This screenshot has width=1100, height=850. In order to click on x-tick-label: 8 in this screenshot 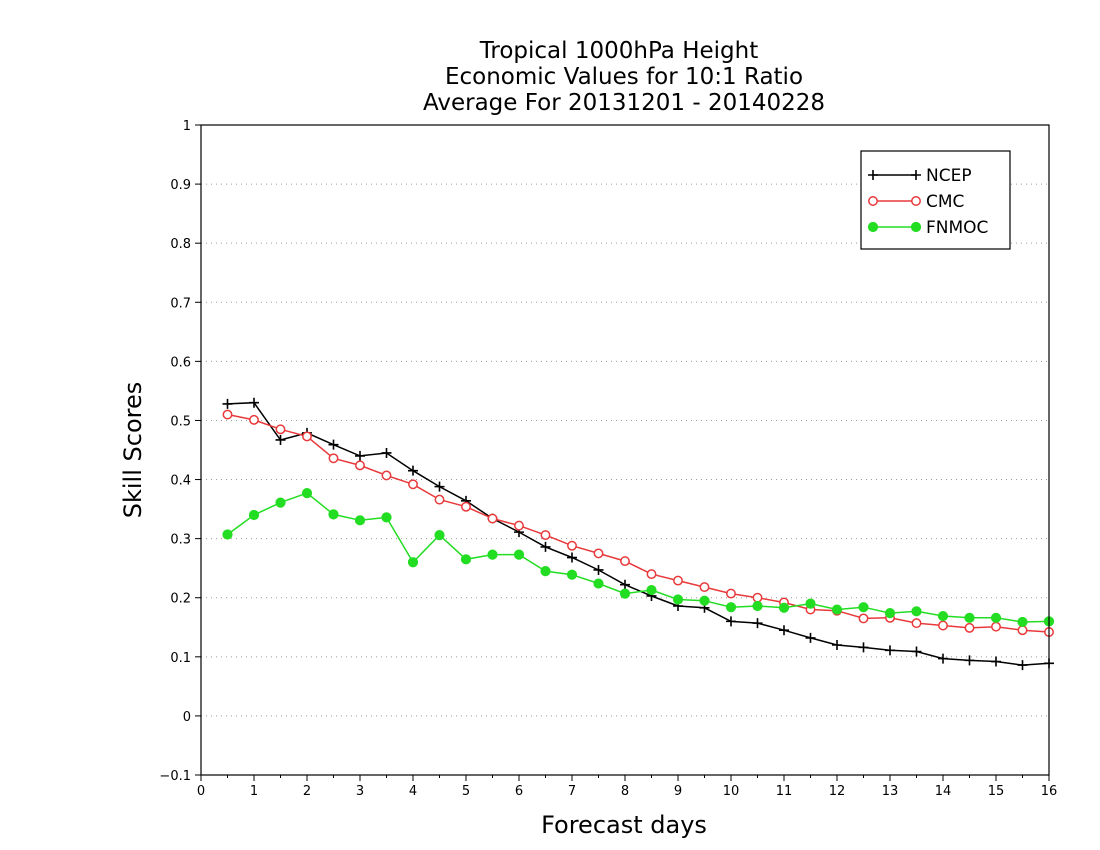, I will do `click(625, 791)`.